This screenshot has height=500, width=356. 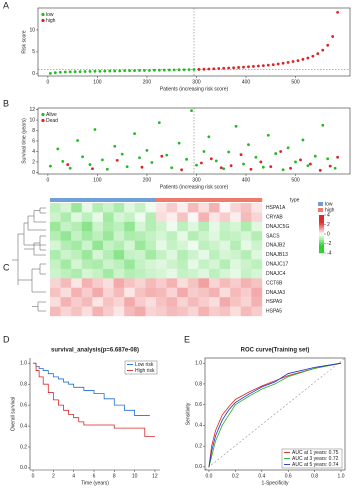 I want to click on row-label: DNAJB13, so click(x=277, y=255).